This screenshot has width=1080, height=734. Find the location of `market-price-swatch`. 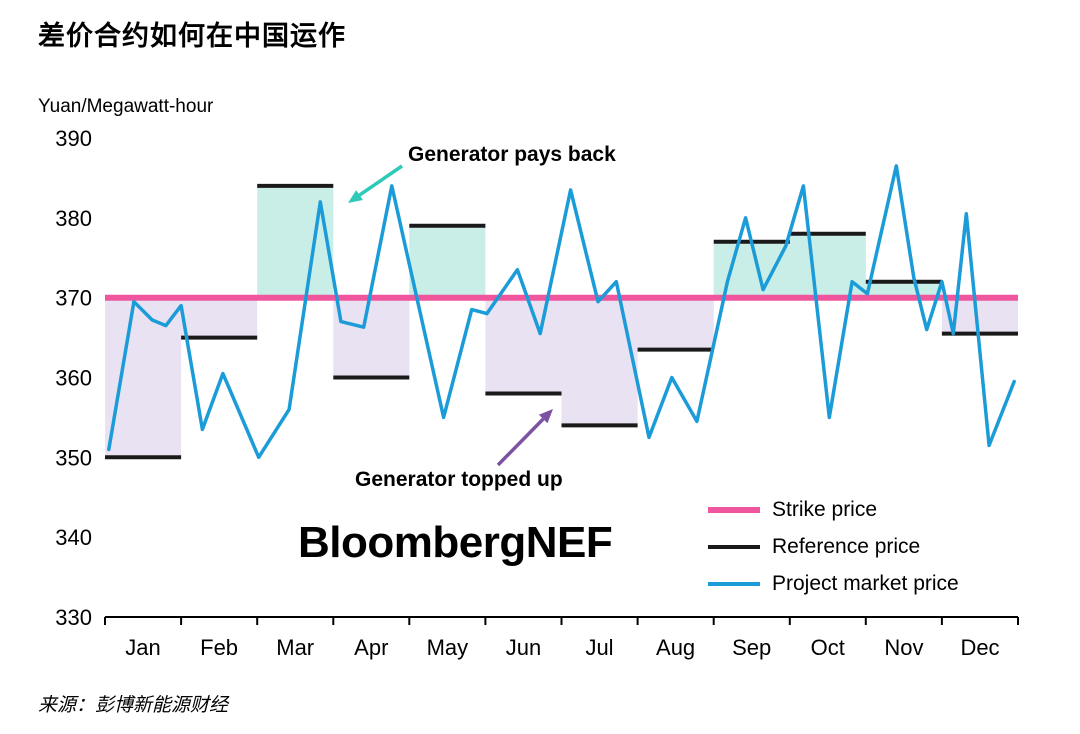

market-price-swatch is located at coordinates (734, 584).